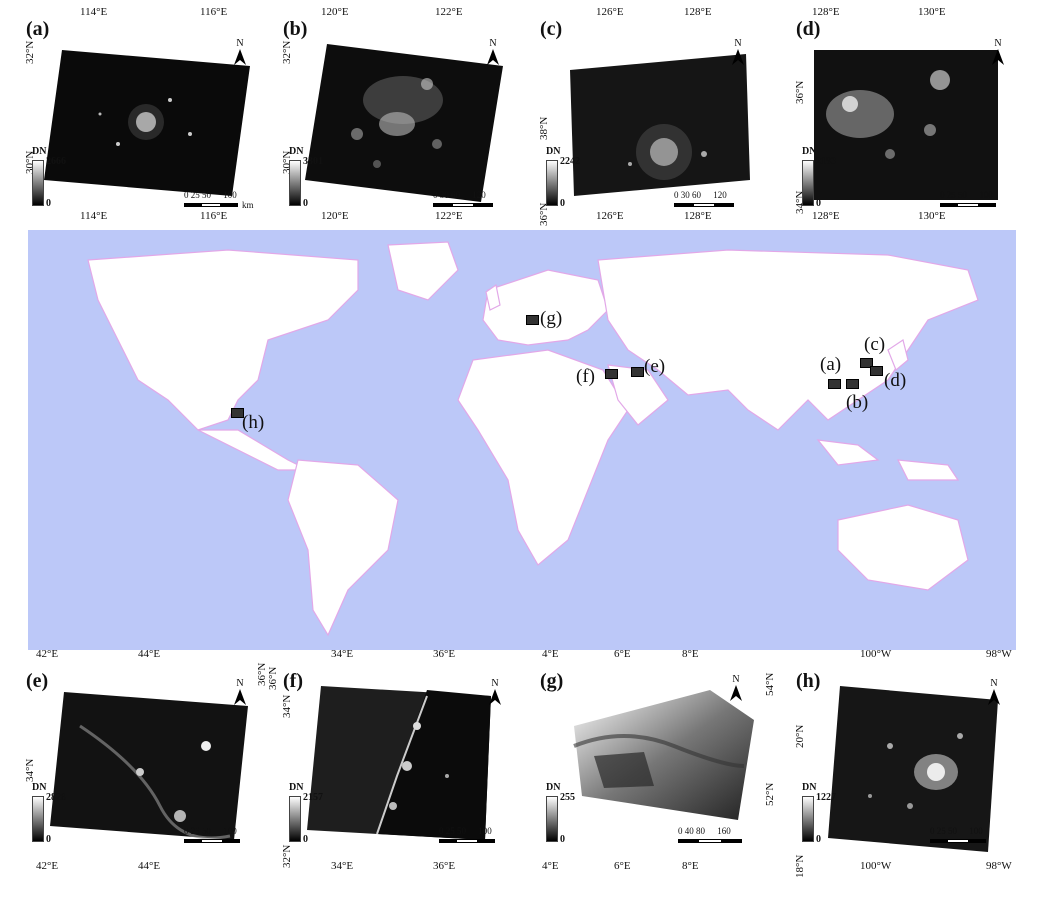  What do you see at coordinates (404, 123) in the screenshot?
I see `satellite-image-b` at bounding box center [404, 123].